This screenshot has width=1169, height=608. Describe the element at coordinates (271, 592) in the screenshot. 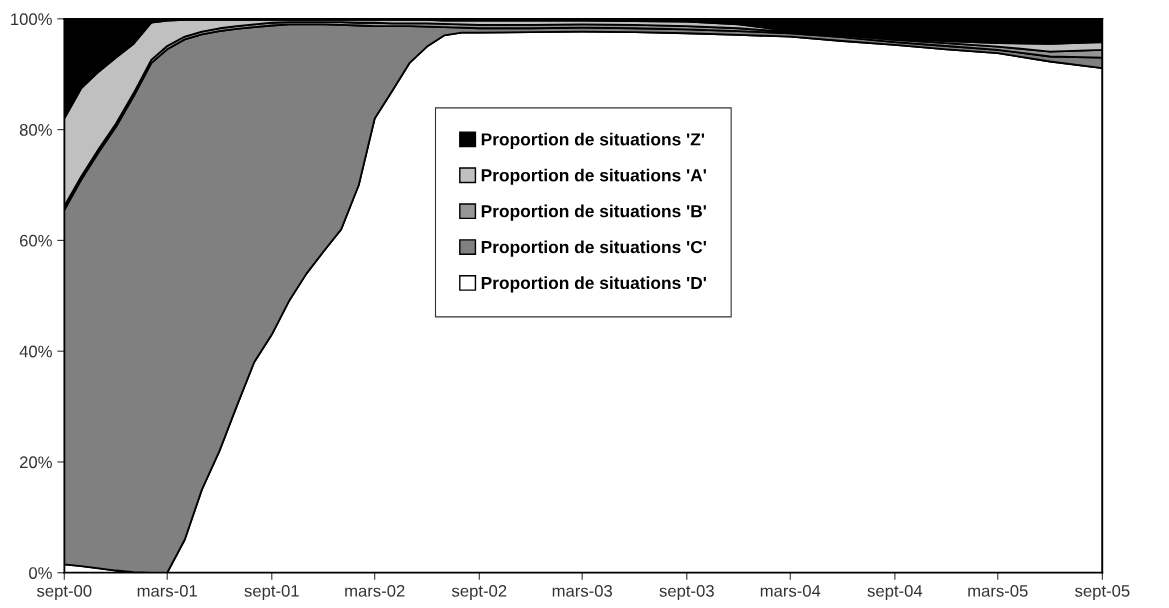

I see `x-tick-label: sept-01` at that location.